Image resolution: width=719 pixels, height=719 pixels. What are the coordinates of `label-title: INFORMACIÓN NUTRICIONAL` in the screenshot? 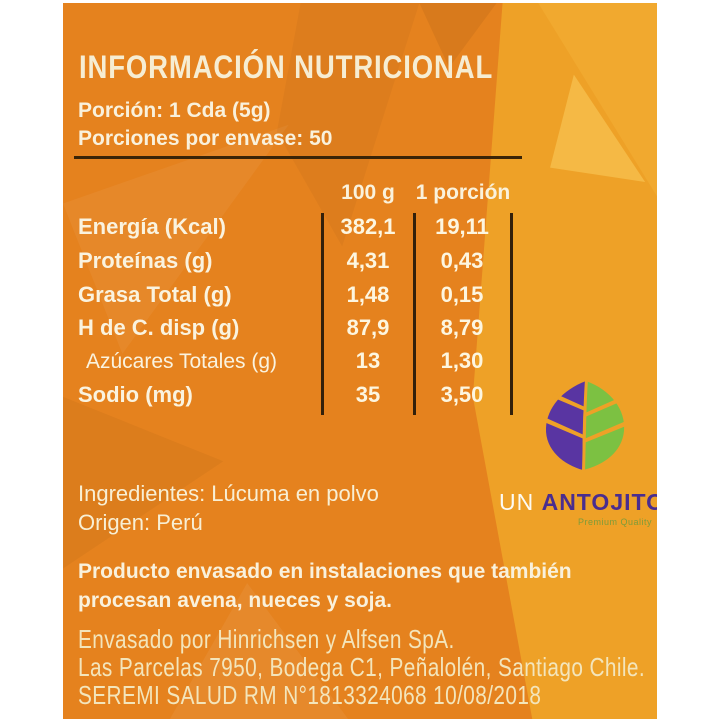 It's located at (286, 67).